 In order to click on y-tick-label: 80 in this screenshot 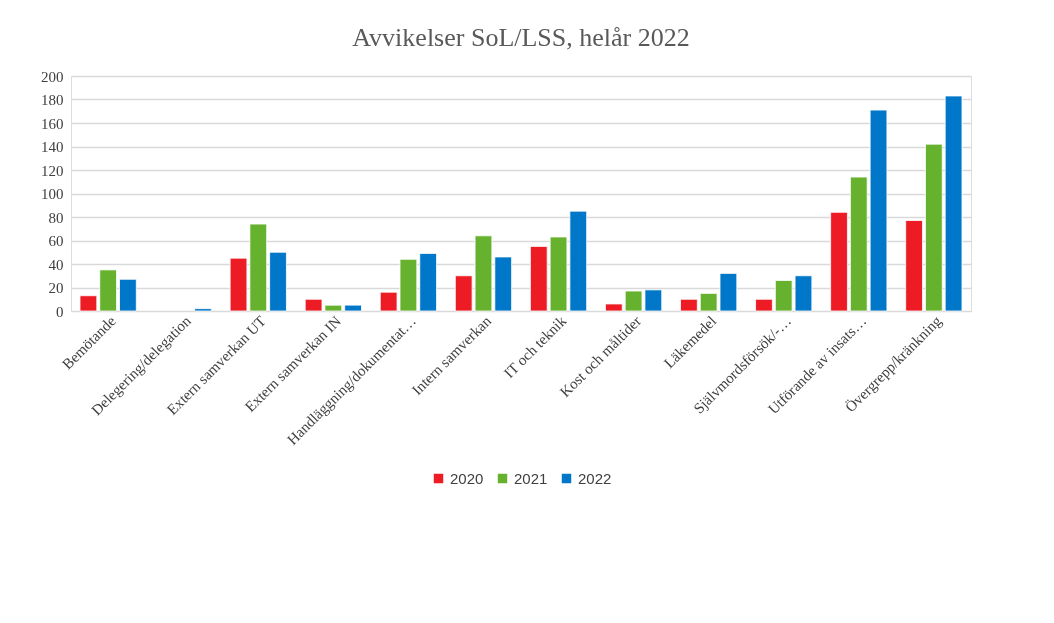, I will do `click(56, 217)`.